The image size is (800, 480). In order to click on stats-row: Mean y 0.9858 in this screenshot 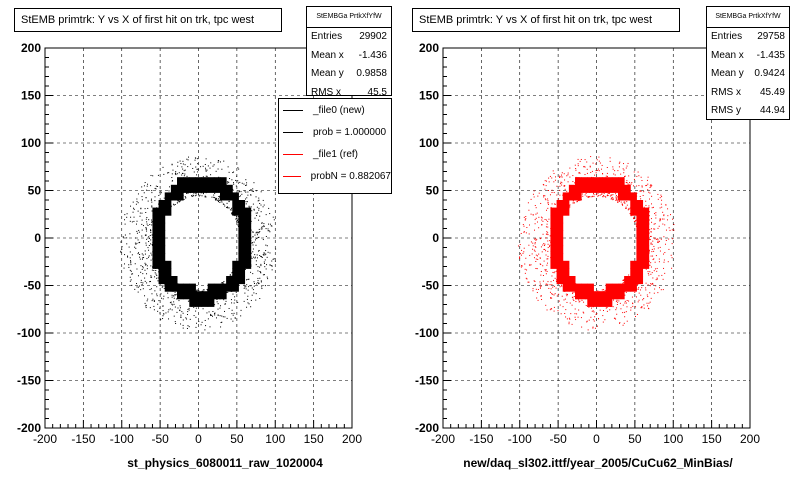, I will do `click(349, 73)`.